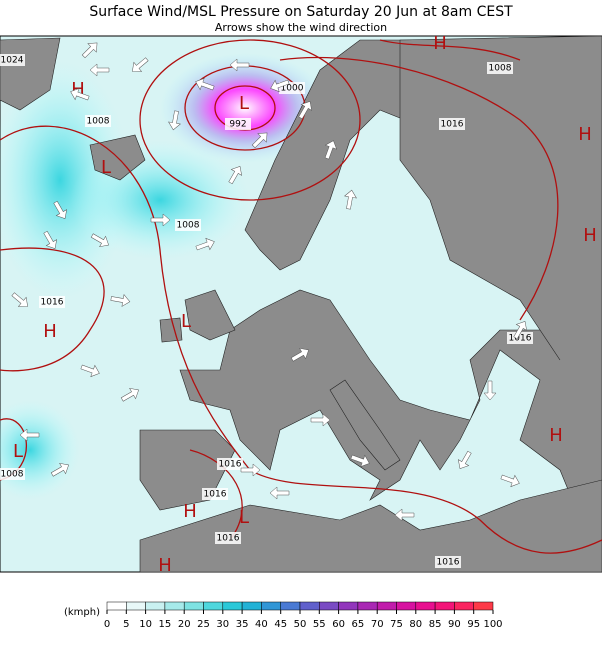 Image resolution: width=602 pixels, height=648 pixels. What do you see at coordinates (203, 624) in the screenshot?
I see `colorbar-label: 25` at bounding box center [203, 624].